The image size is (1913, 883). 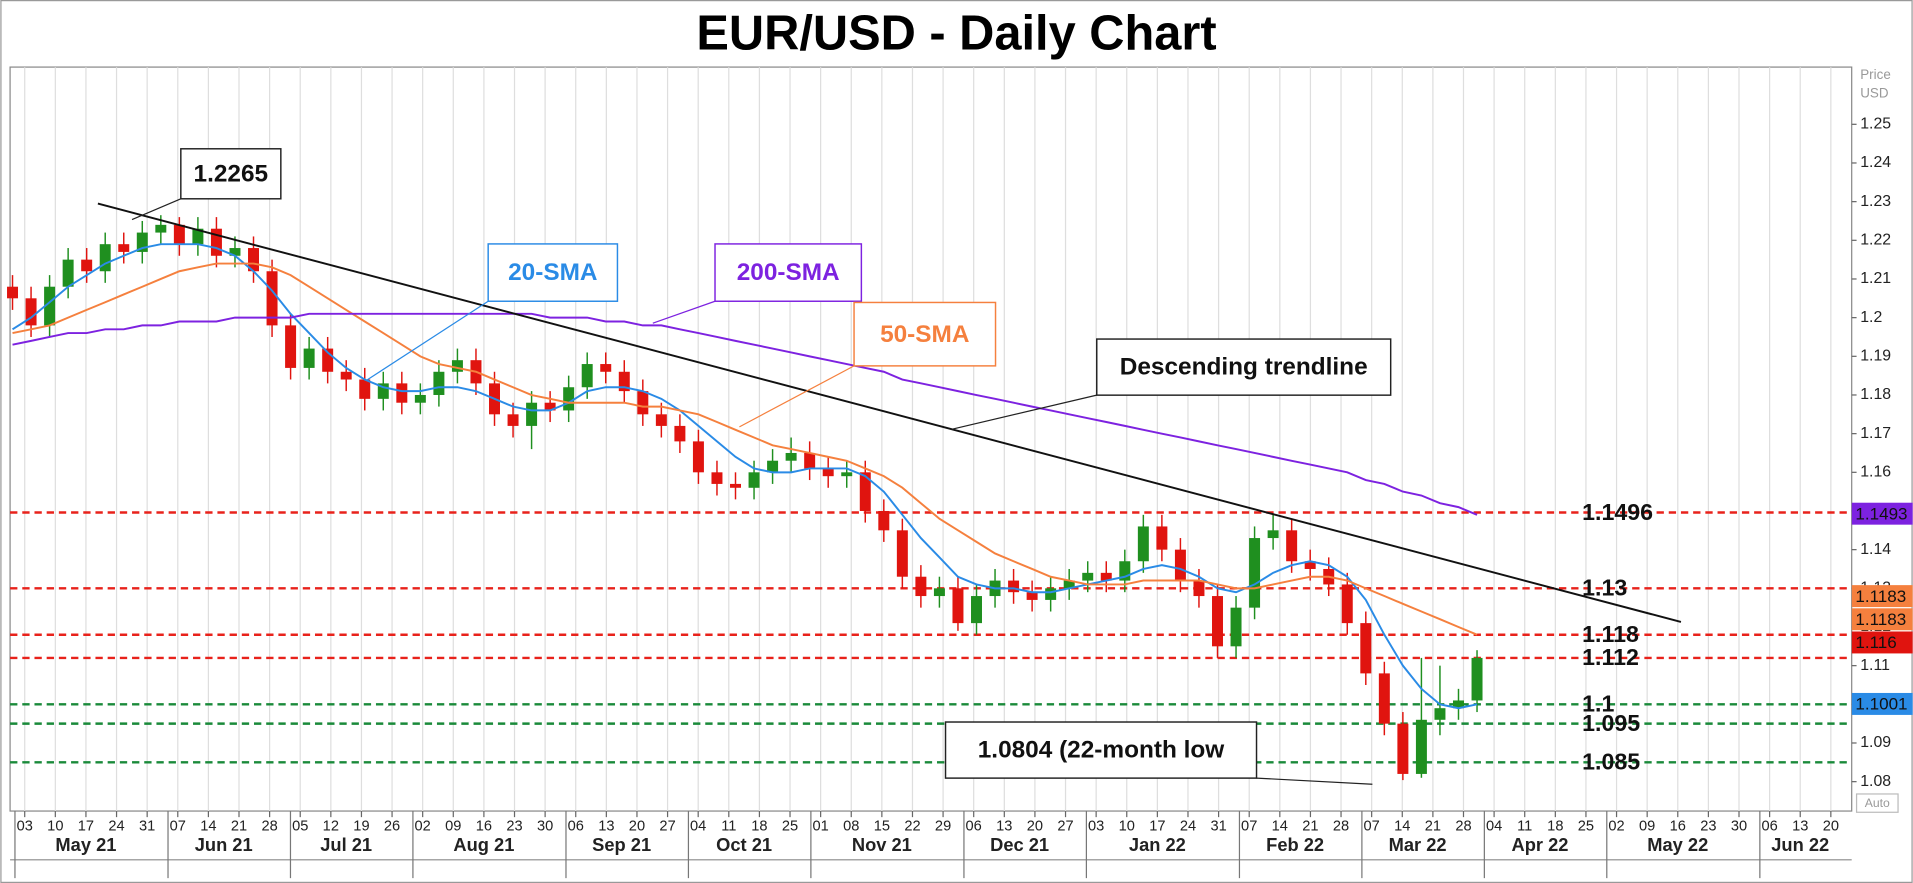 What do you see at coordinates (483, 844) in the screenshot?
I see `month-label: Aug 21` at bounding box center [483, 844].